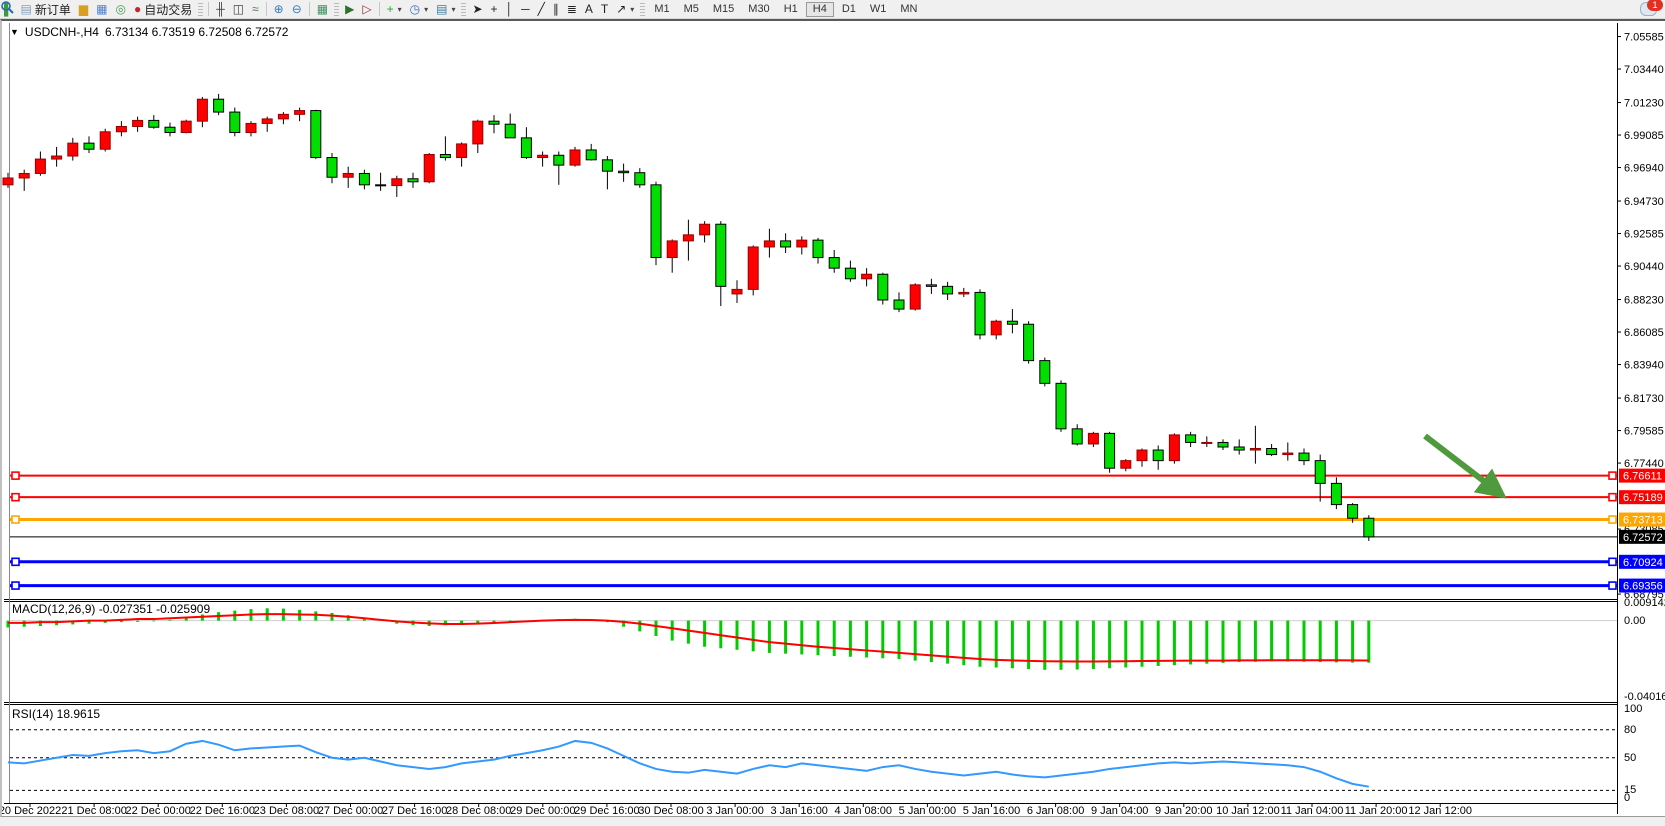 This screenshot has height=826, width=1665. Describe the element at coordinates (163, 9) in the screenshot. I see `autotrading-button: ● 自动交易` at that location.